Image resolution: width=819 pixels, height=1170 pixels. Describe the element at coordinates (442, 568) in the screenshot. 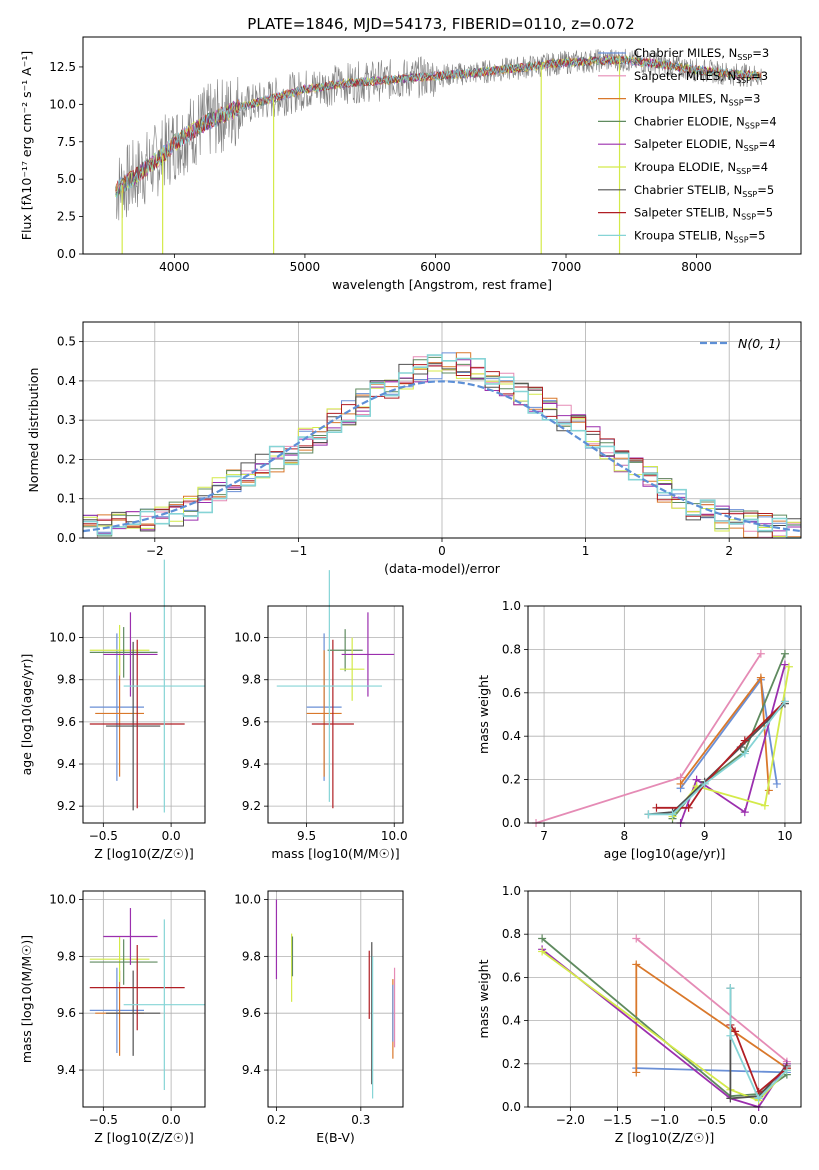

I see `residuals-xlabel: (data-model)/error` at that location.